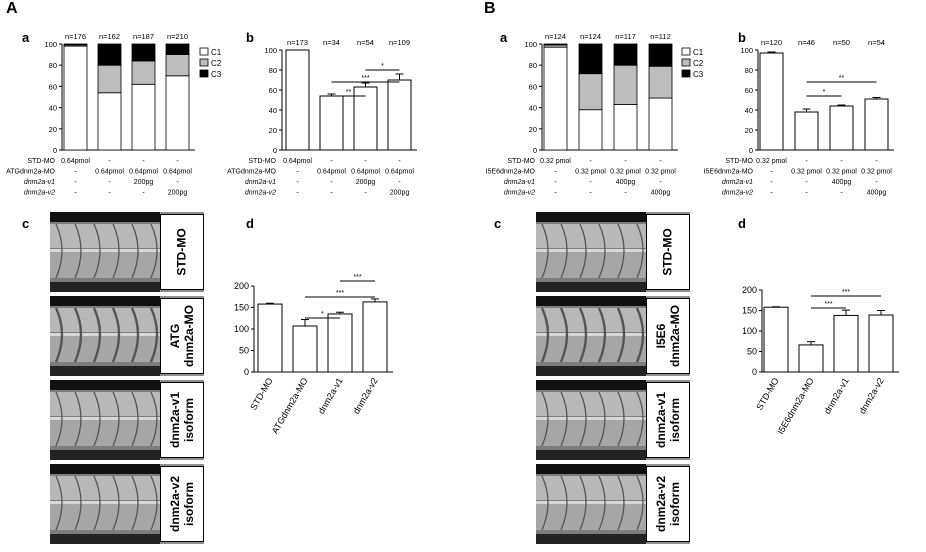  What do you see at coordinates (349, 92) in the screenshot?
I see `significance-label: **` at bounding box center [349, 92].